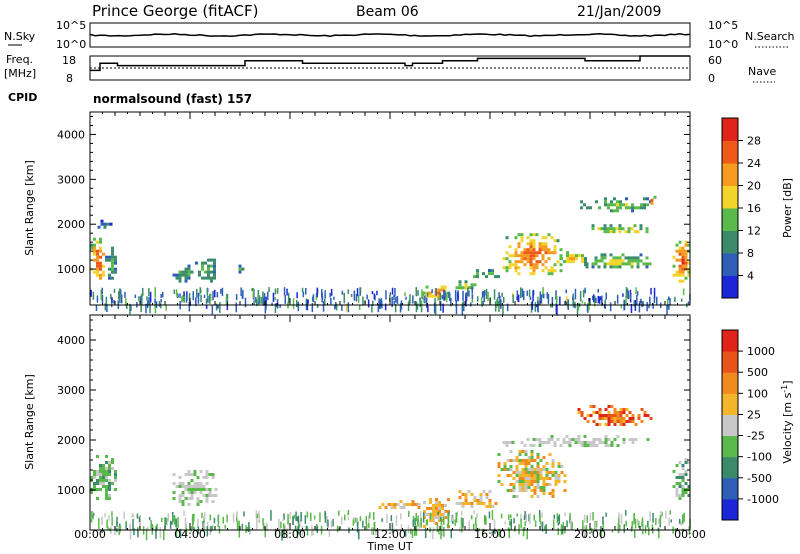  Describe the element at coordinates (71, 44) in the screenshot. I see `noise-left-tick-bottom: 10^0` at that location.